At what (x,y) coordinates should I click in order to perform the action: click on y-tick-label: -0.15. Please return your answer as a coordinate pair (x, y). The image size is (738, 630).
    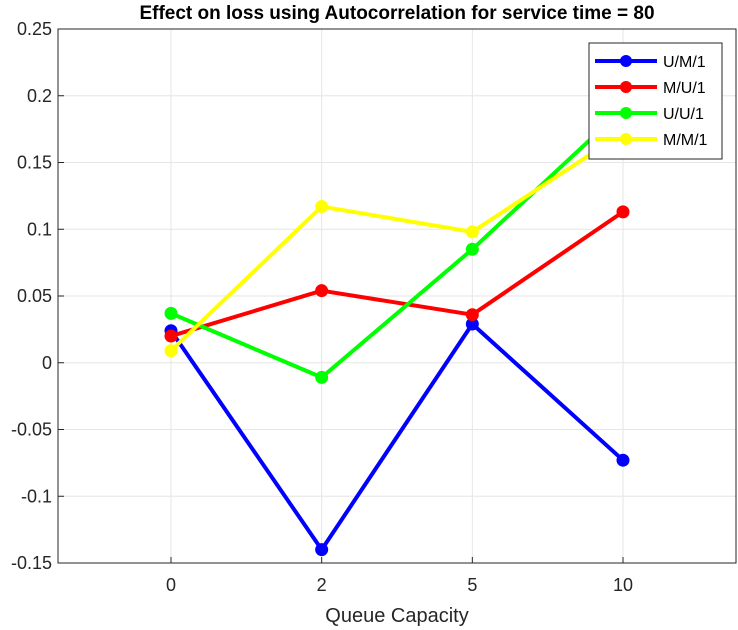
    Looking at the image, I should click on (31, 563).